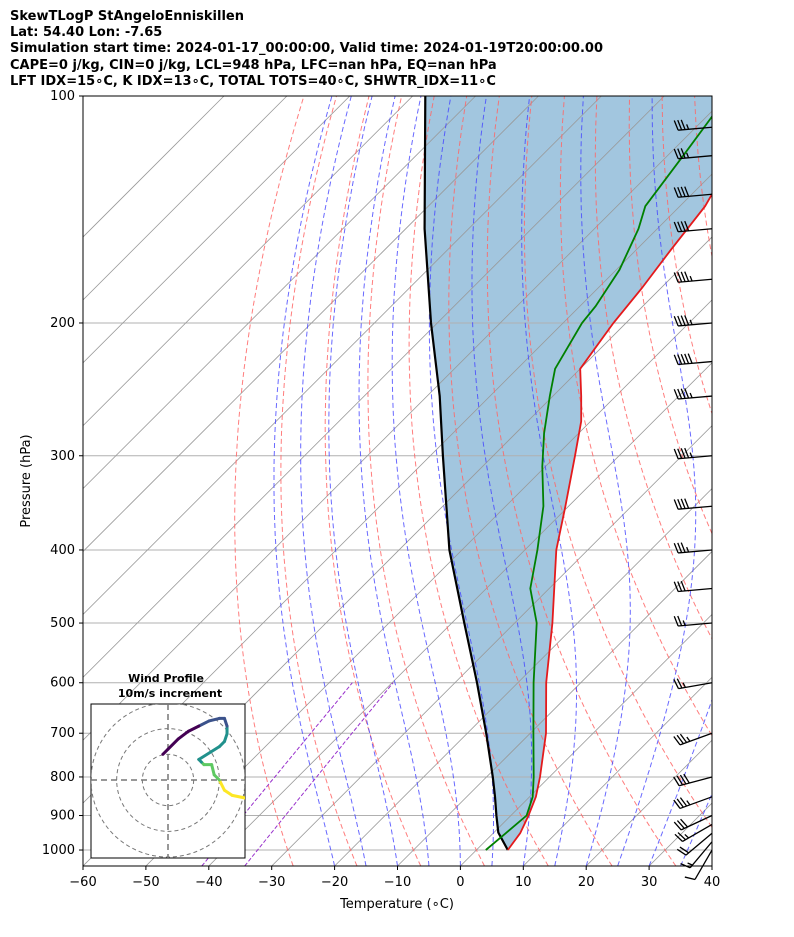  I want to click on x-tick-label: −10, so click(397, 882).